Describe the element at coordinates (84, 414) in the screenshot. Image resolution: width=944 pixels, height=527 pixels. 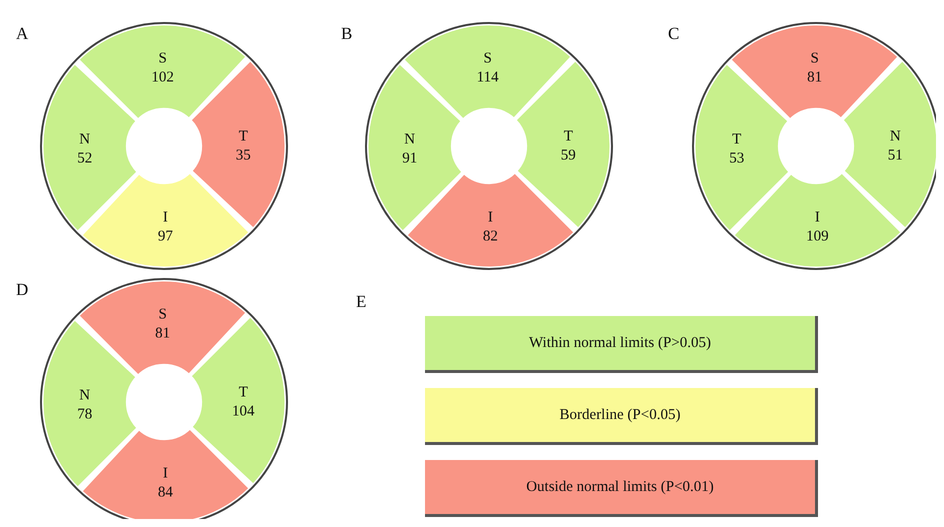
I see `data-label: 78` at that location.